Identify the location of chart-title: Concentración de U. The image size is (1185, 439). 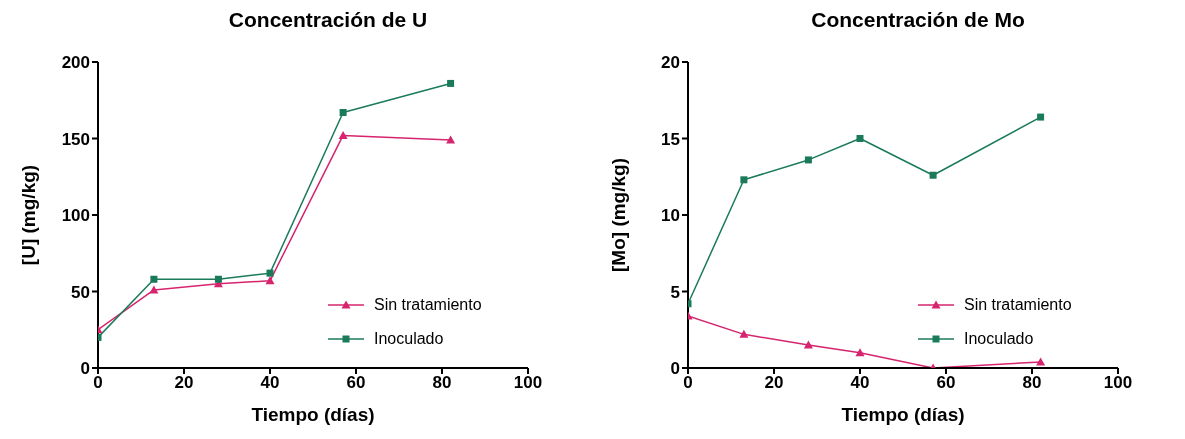
(328, 20).